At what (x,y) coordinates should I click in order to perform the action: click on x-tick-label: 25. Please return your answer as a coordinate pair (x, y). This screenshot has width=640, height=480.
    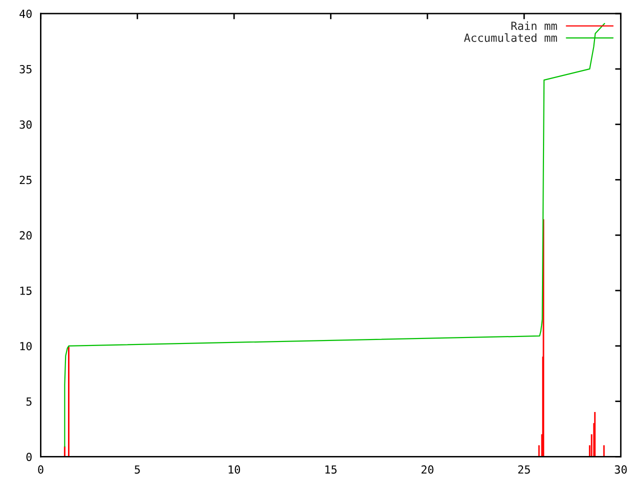
    Looking at the image, I should click on (524, 469).